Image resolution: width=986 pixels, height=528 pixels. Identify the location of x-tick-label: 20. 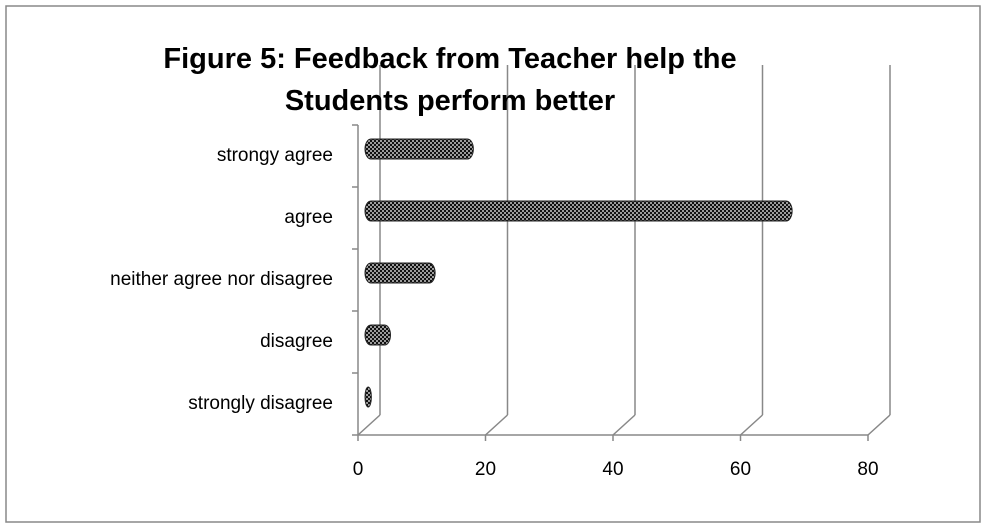
(485, 469).